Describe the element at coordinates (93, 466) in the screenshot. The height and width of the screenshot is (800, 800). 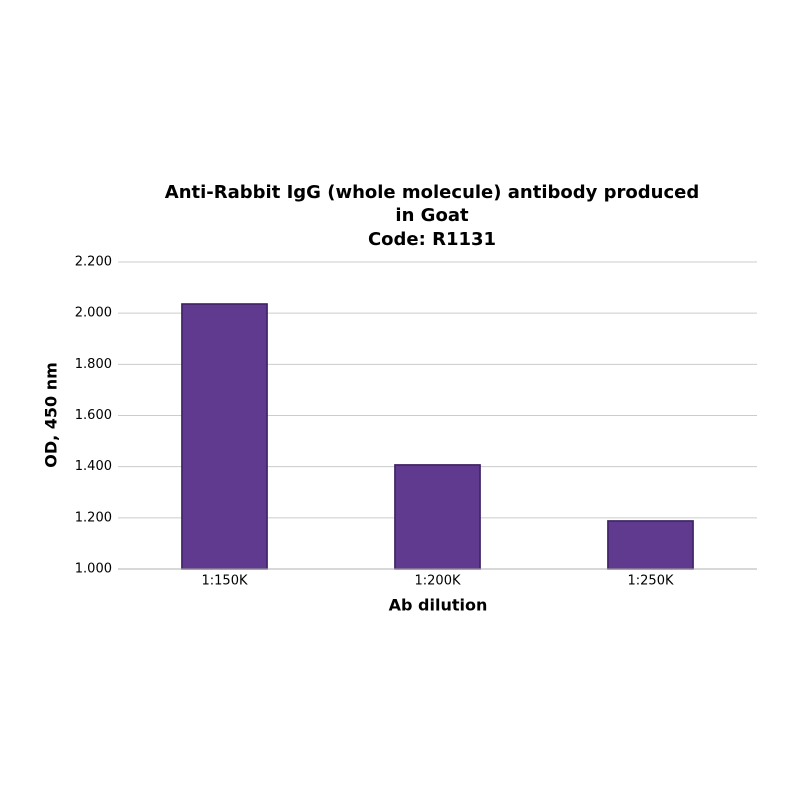
I see `y-tick-label: 1.400` at that location.